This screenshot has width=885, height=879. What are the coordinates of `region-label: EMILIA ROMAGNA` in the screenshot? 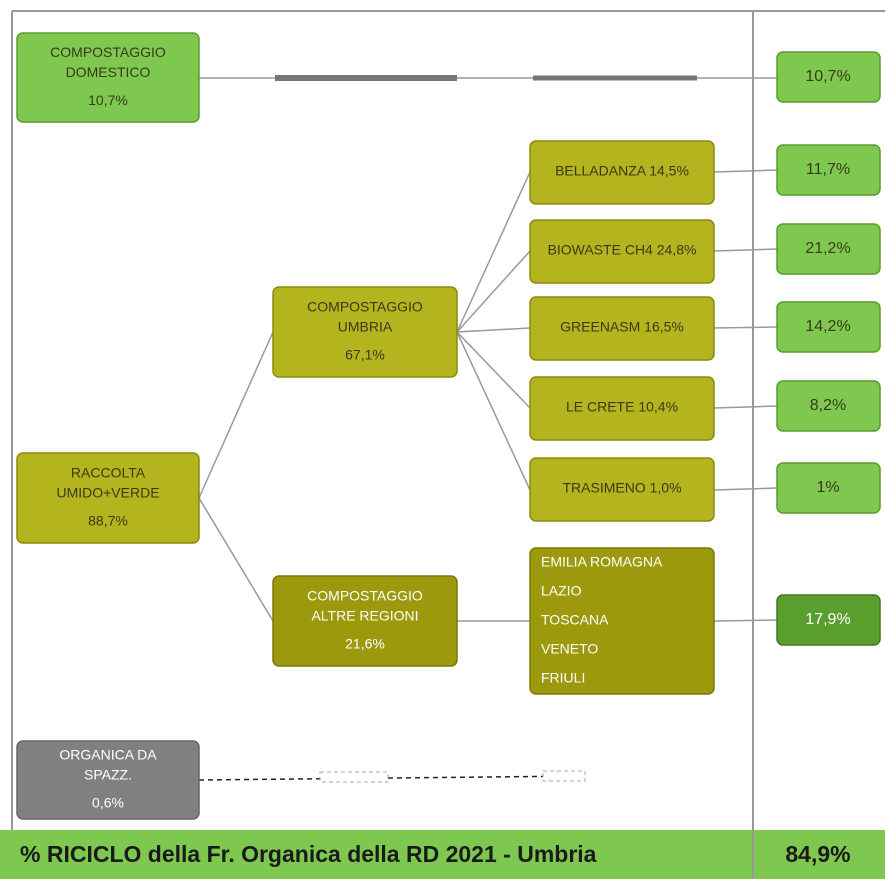 It's located at (602, 562).